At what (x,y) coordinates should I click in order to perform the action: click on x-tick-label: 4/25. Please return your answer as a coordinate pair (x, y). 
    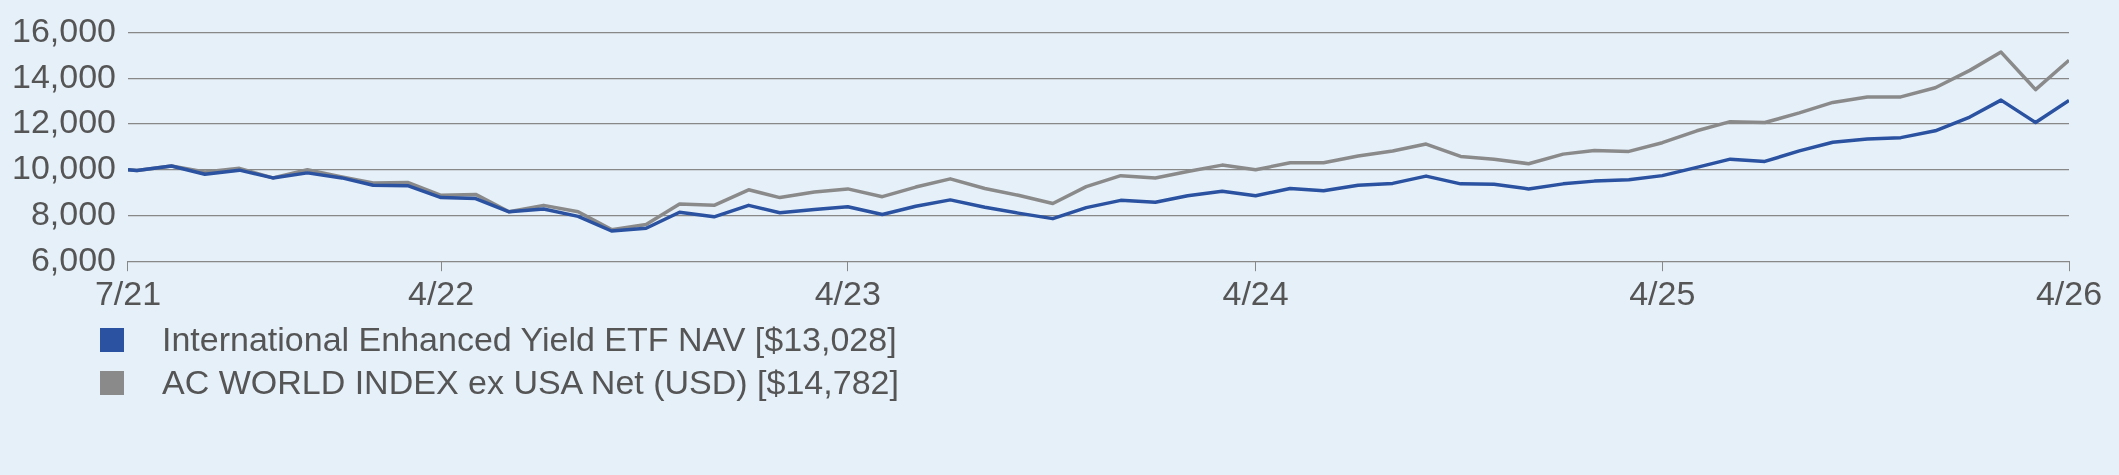
    Looking at the image, I should click on (1662, 292).